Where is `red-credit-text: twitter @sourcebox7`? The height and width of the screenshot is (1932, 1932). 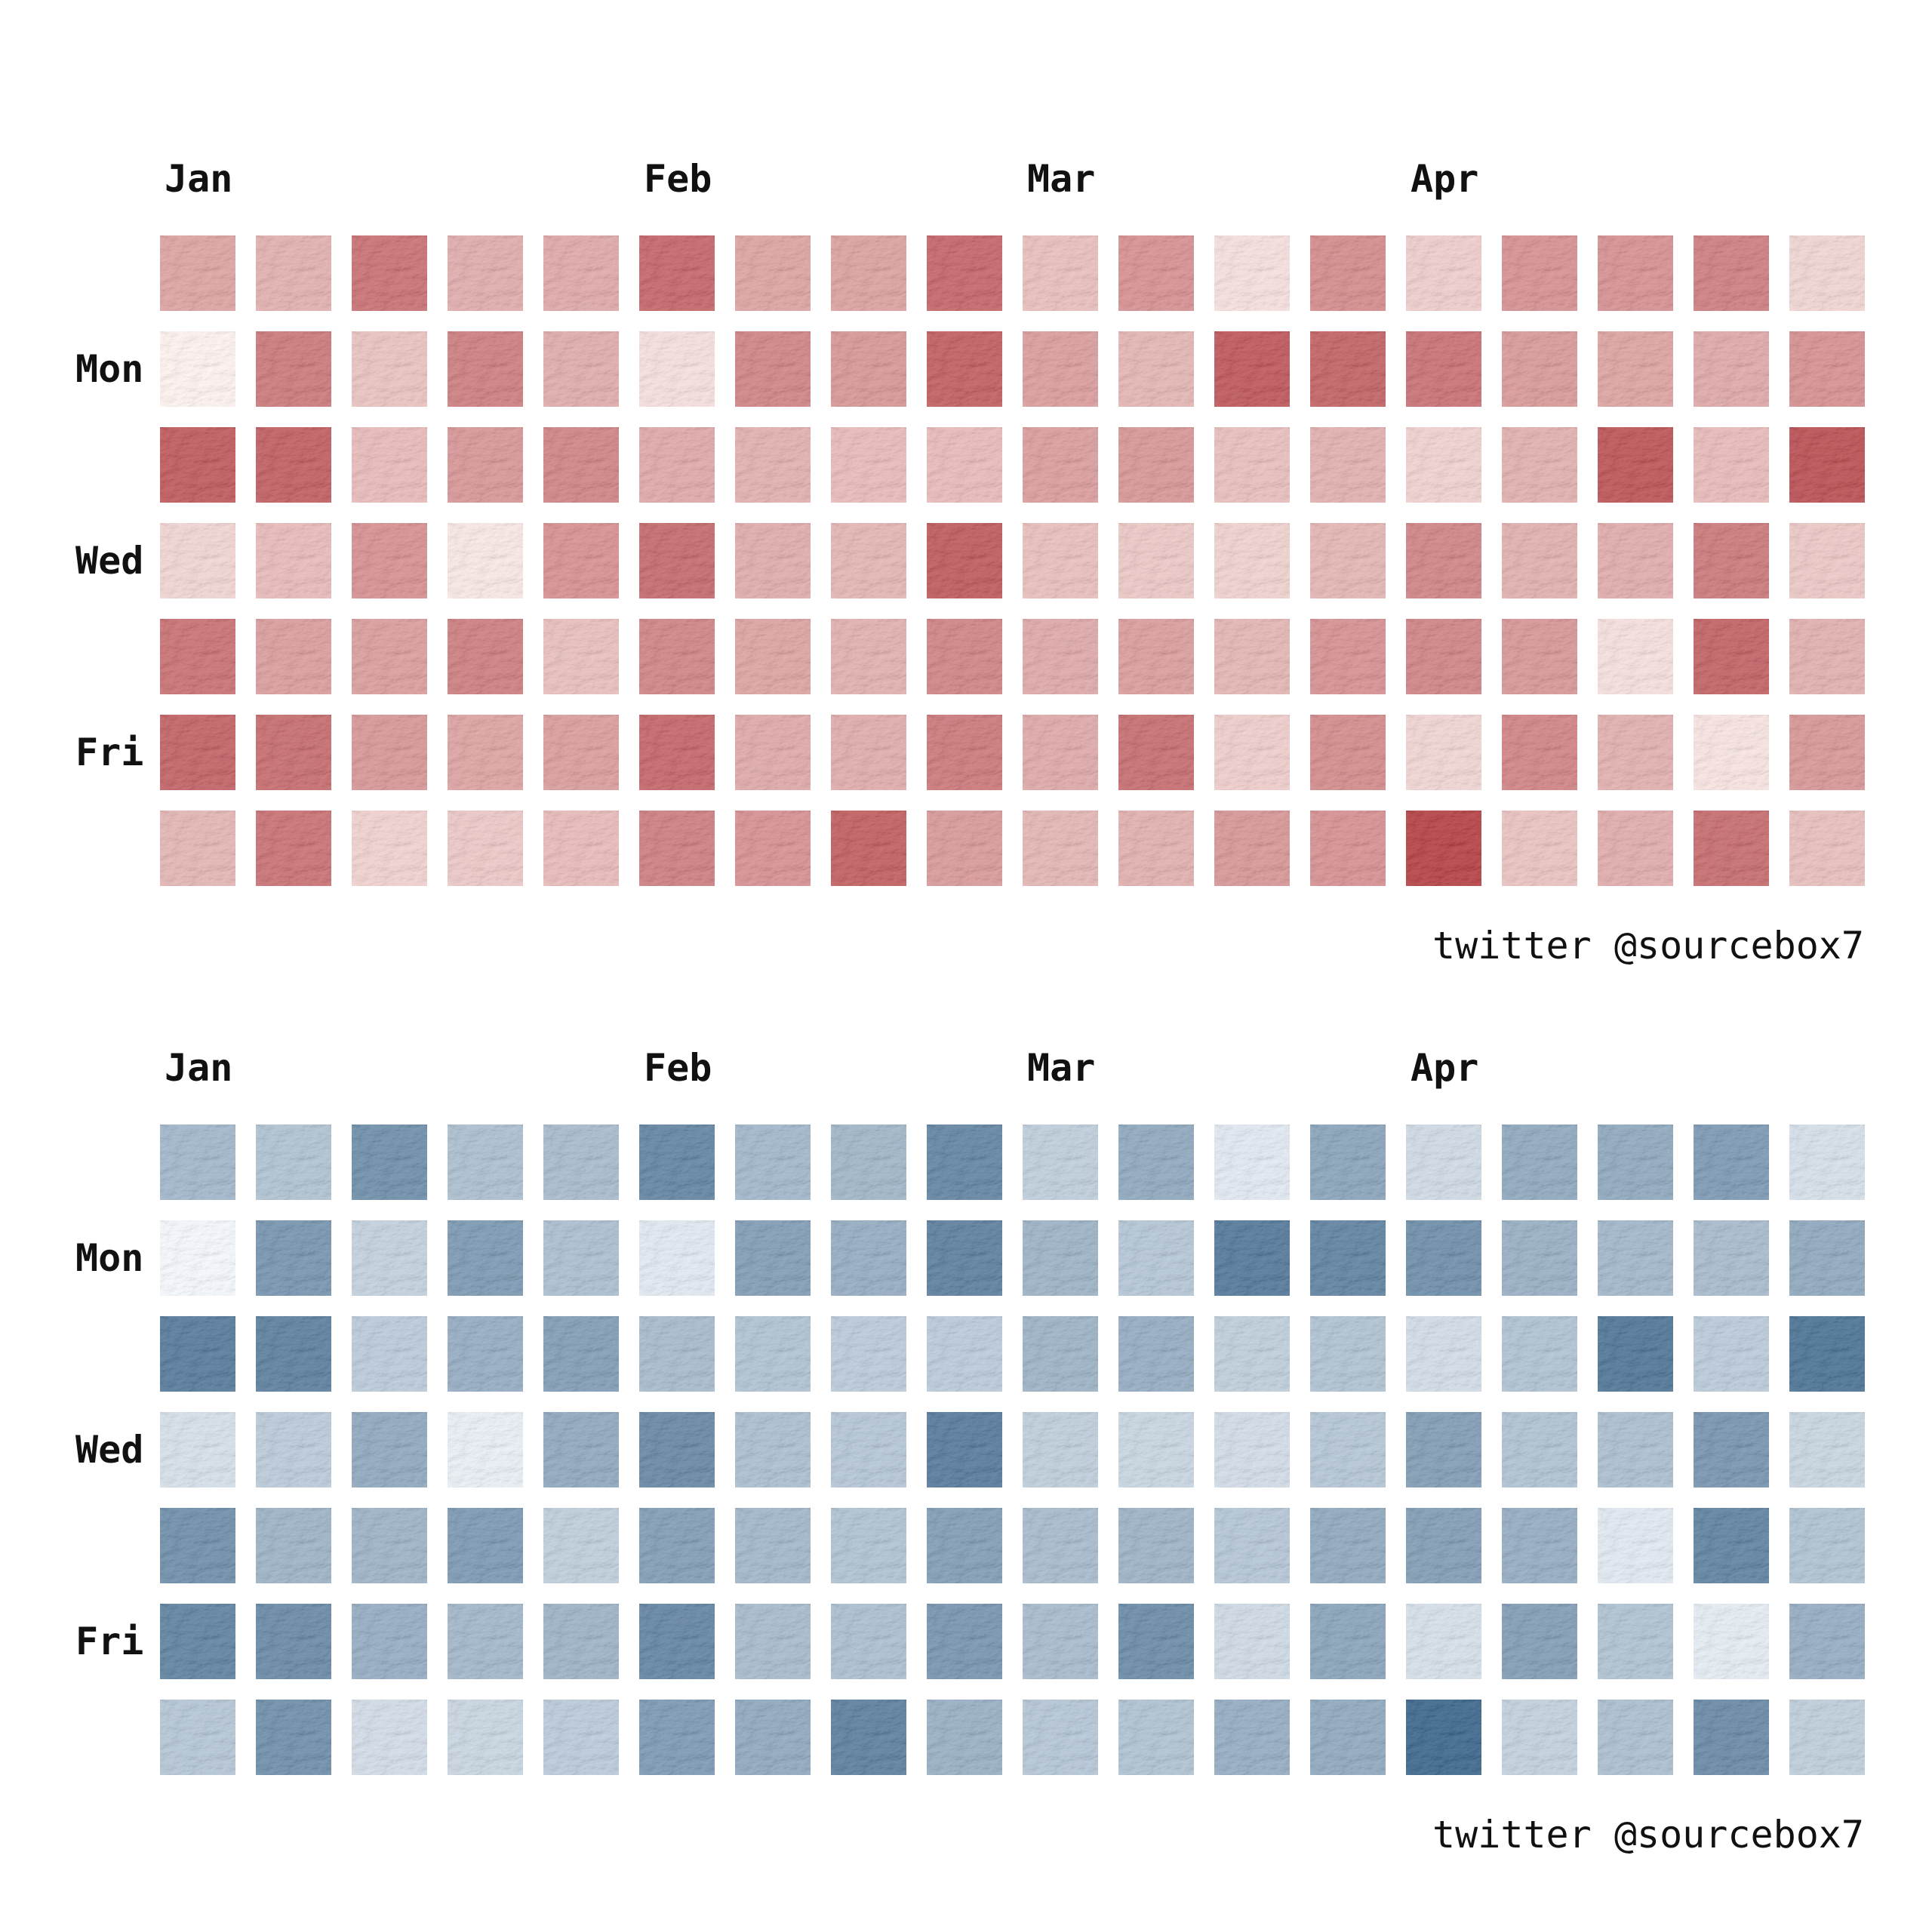 red-credit-text: twitter @sourcebox7 is located at coordinates (1648, 946).